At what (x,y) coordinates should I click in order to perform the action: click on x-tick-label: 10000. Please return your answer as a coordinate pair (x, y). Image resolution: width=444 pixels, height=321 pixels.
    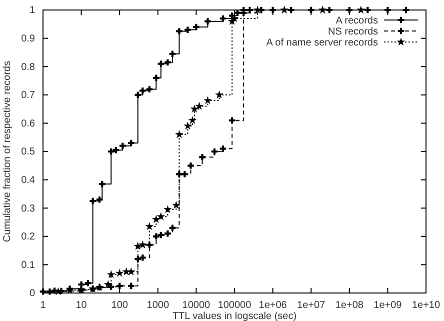
    Looking at the image, I should click on (196, 306).